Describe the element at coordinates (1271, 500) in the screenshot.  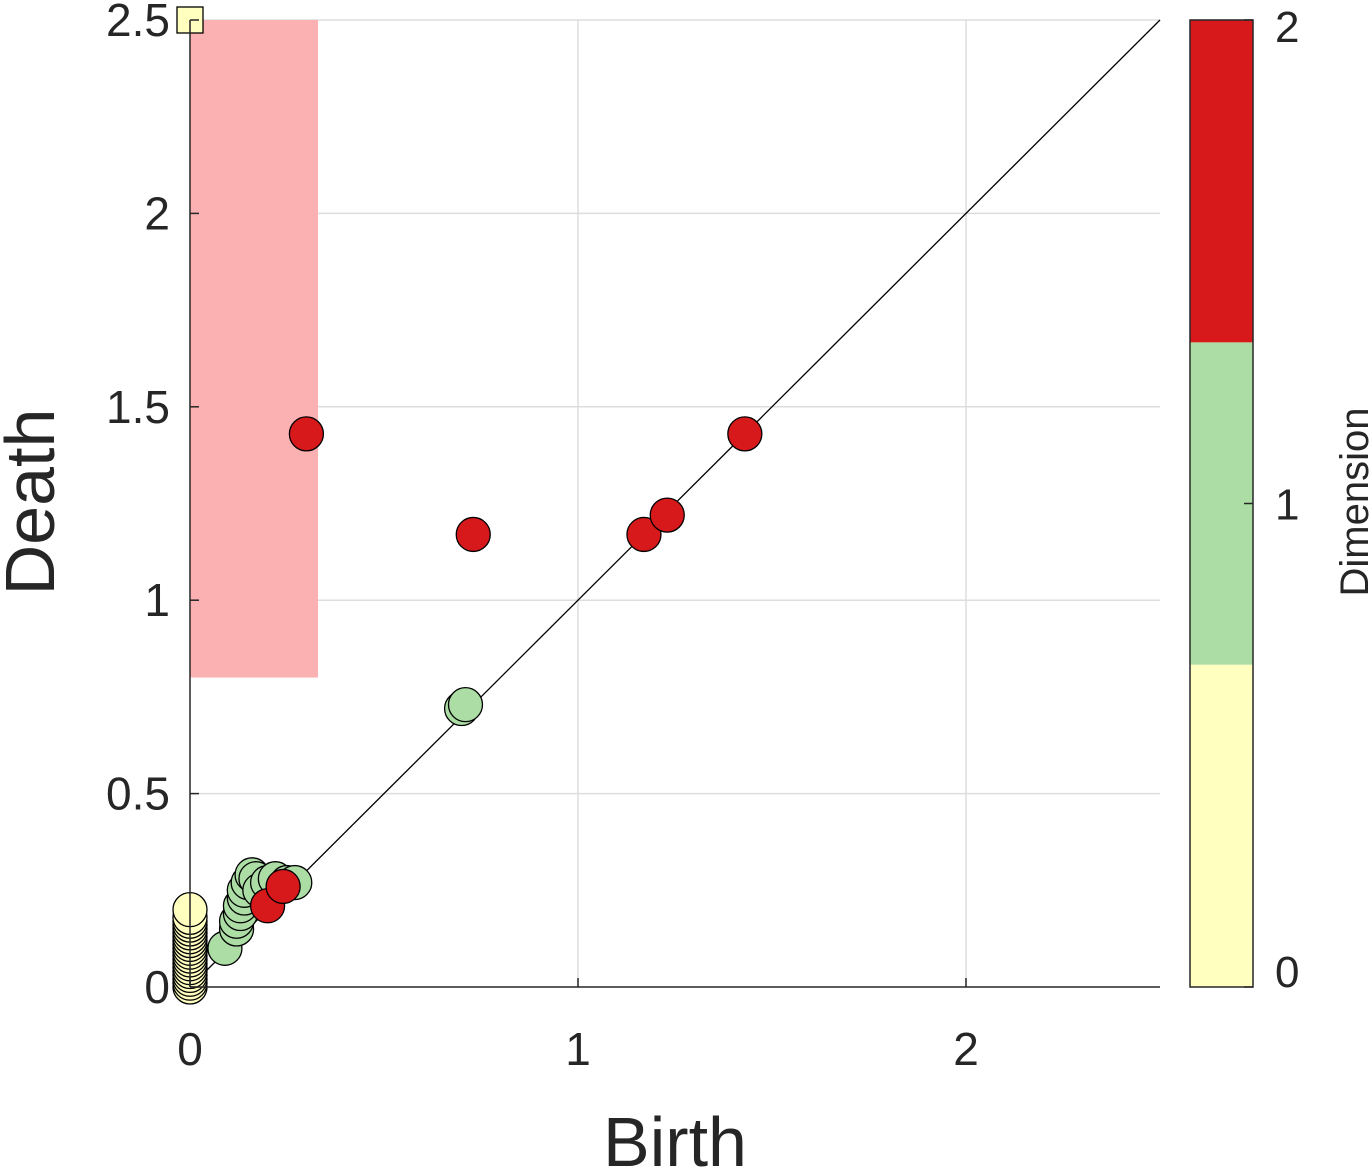
I see `colorbar-ticks: 0 1 2` at that location.